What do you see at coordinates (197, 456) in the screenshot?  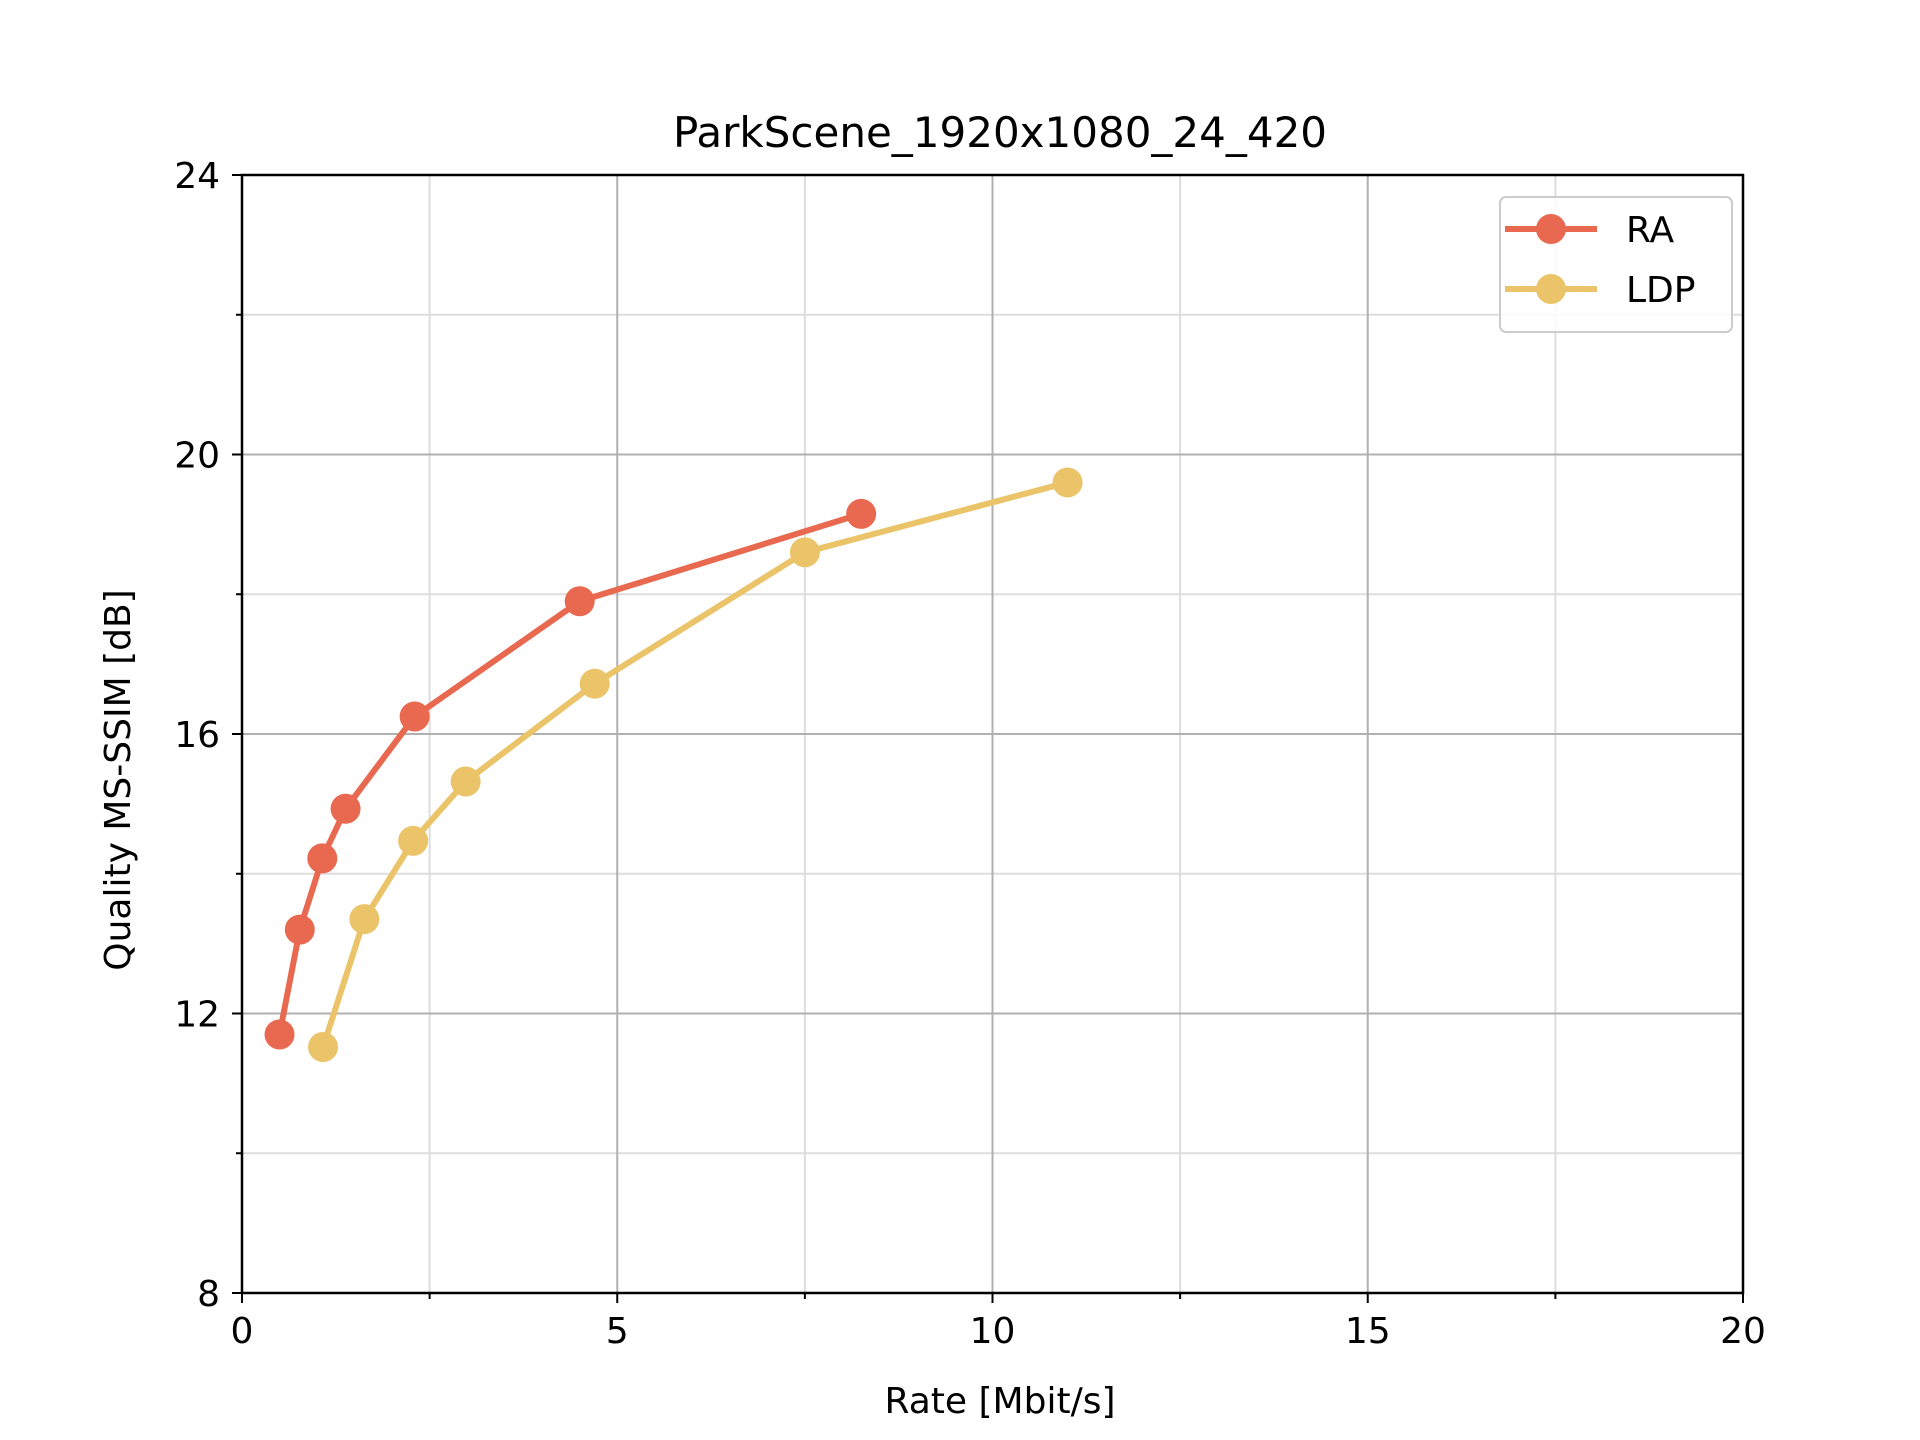 I see `y-tick-label: 20` at bounding box center [197, 456].